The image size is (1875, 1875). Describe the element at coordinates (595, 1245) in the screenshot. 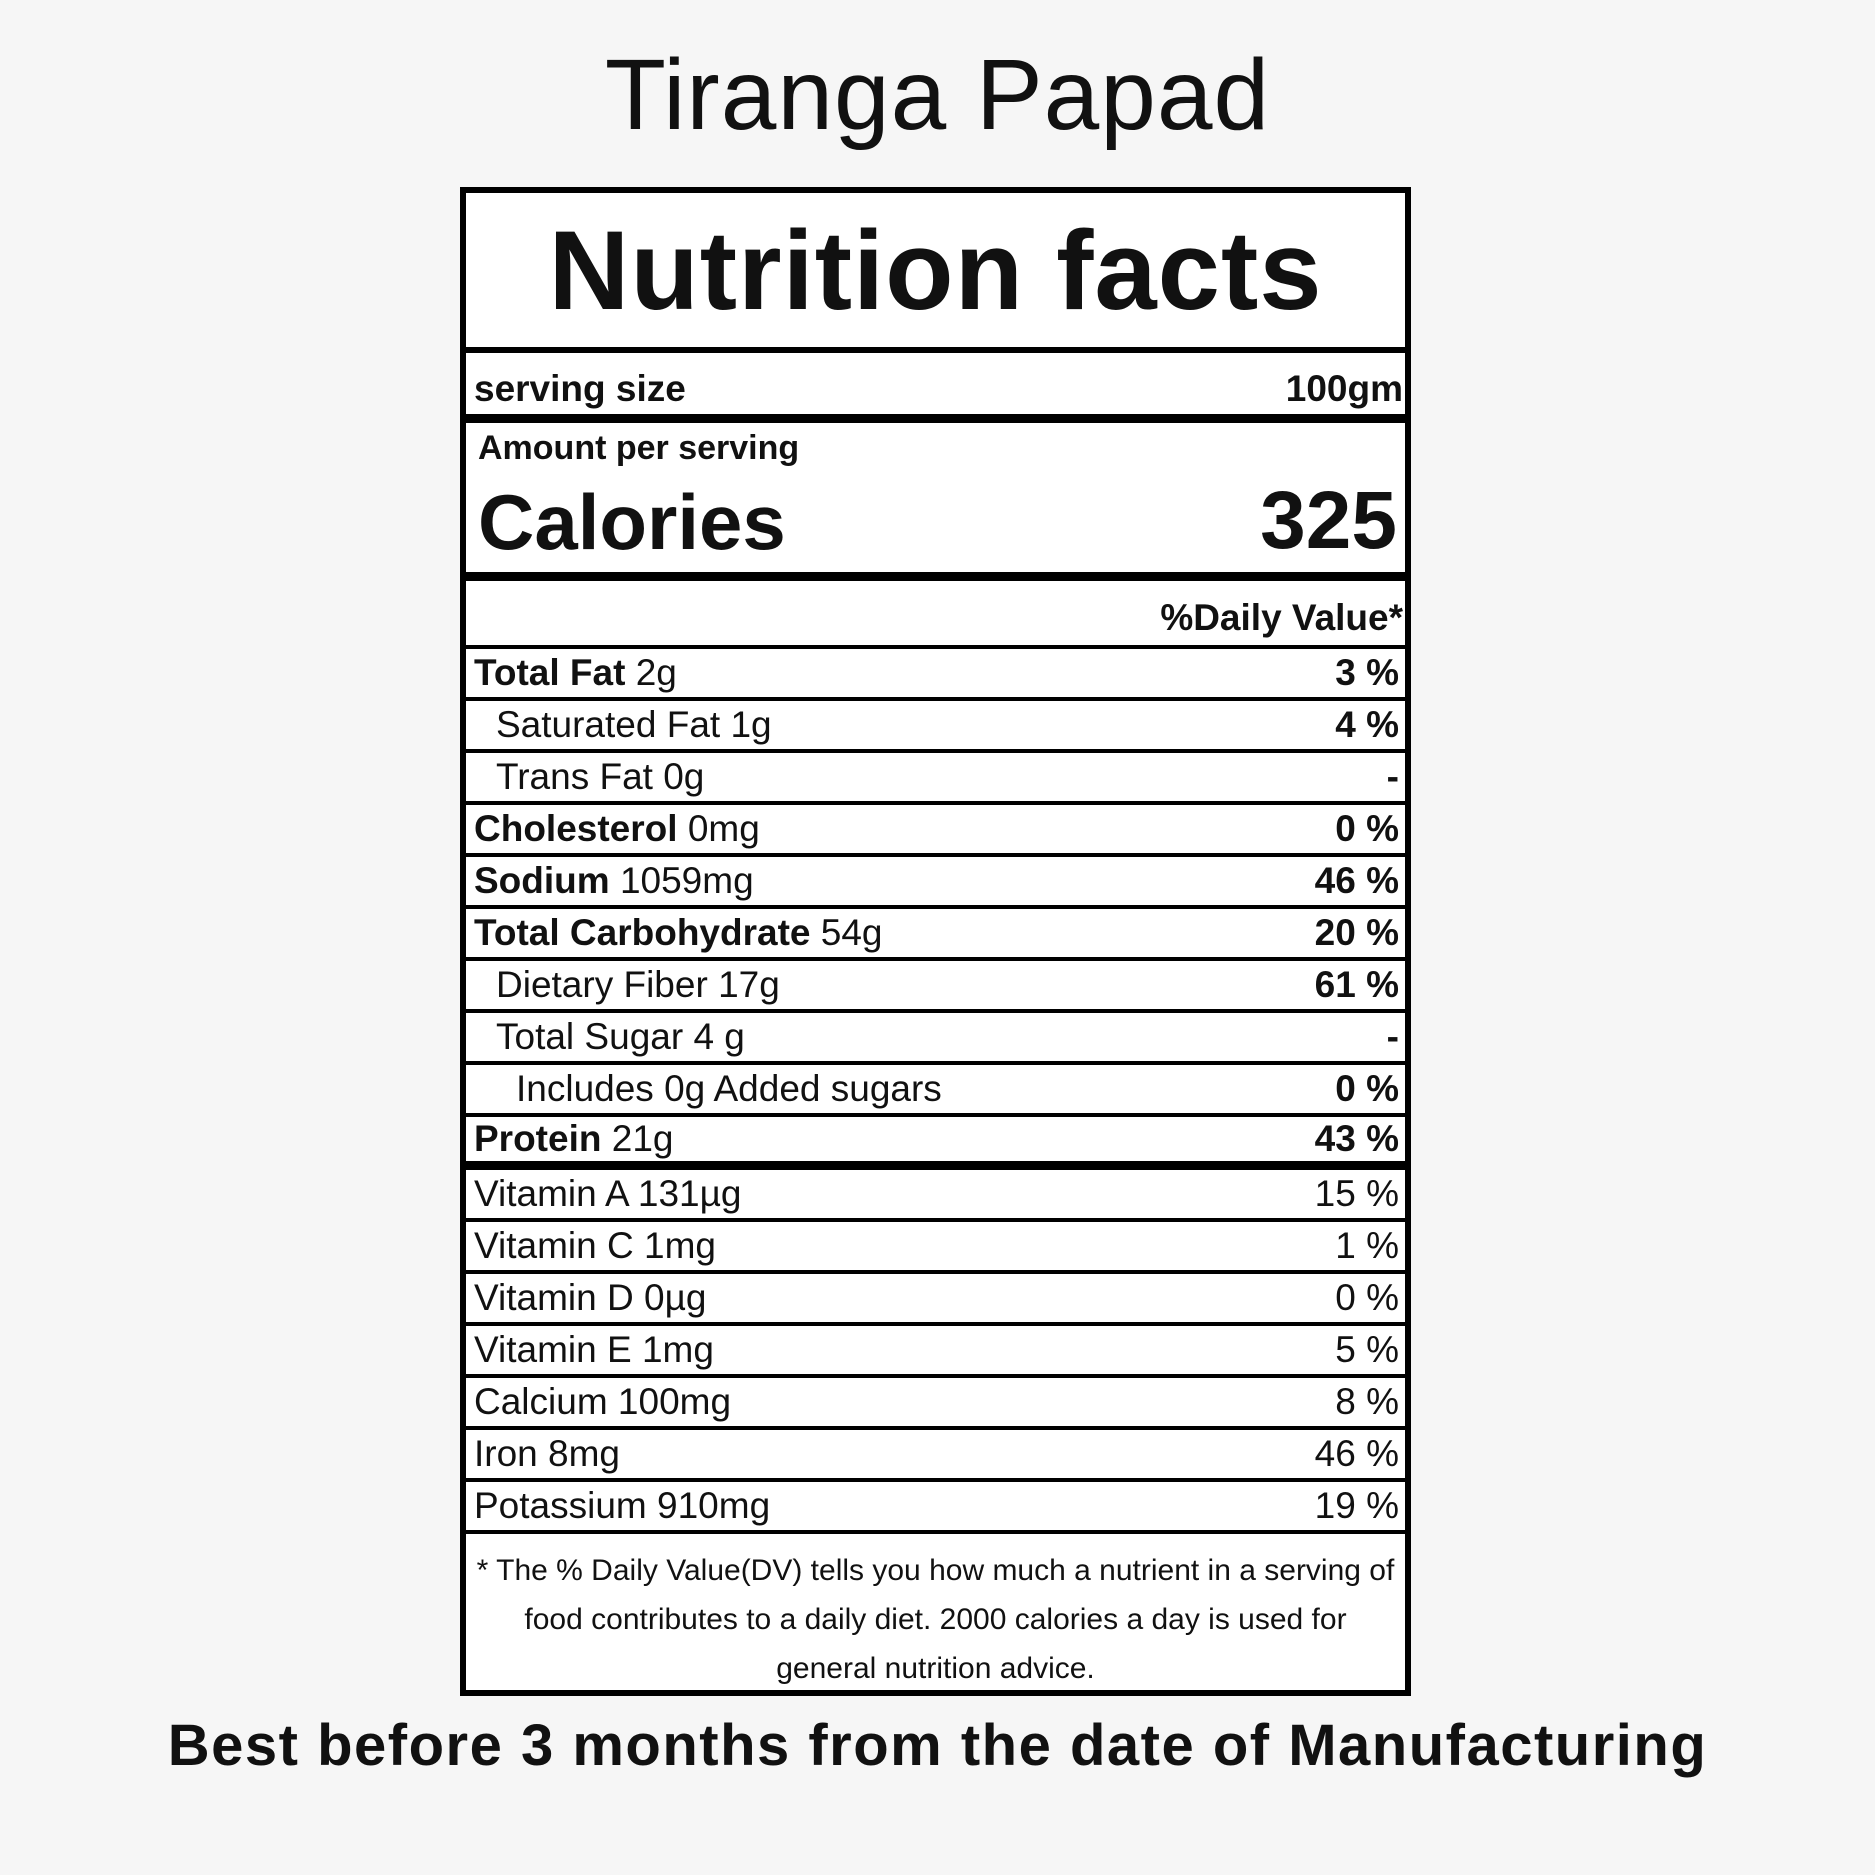

I see `vitamin-text: Vitamin C 1mg` at that location.